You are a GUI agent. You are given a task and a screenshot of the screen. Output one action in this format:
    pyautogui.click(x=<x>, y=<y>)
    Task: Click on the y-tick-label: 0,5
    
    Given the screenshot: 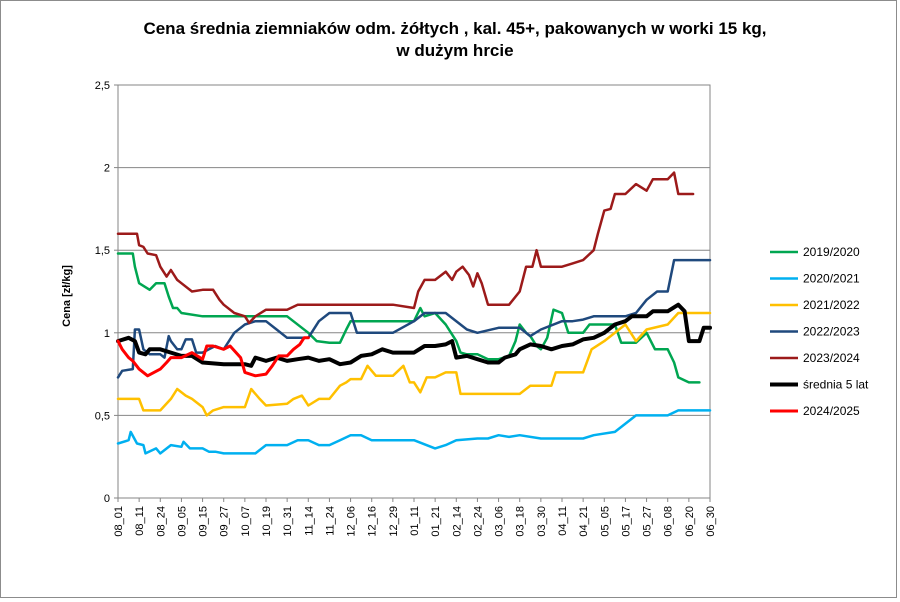 What is the action you would take?
    pyautogui.click(x=102, y=416)
    